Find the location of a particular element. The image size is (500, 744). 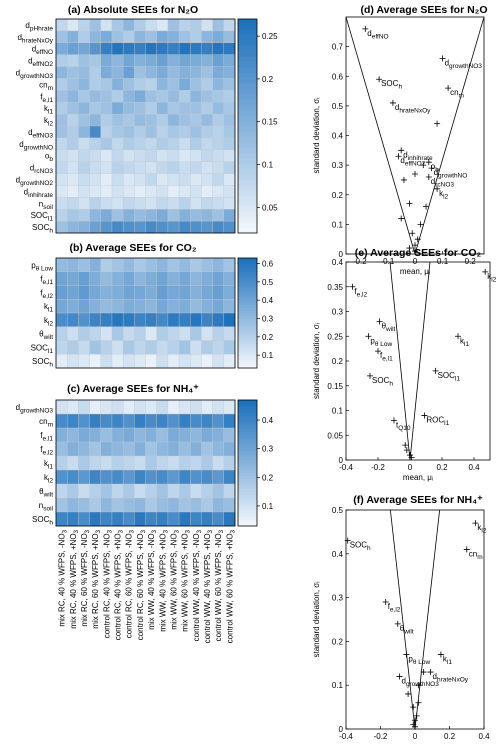

label-subscript: soil is located at coordinates (48, 207).